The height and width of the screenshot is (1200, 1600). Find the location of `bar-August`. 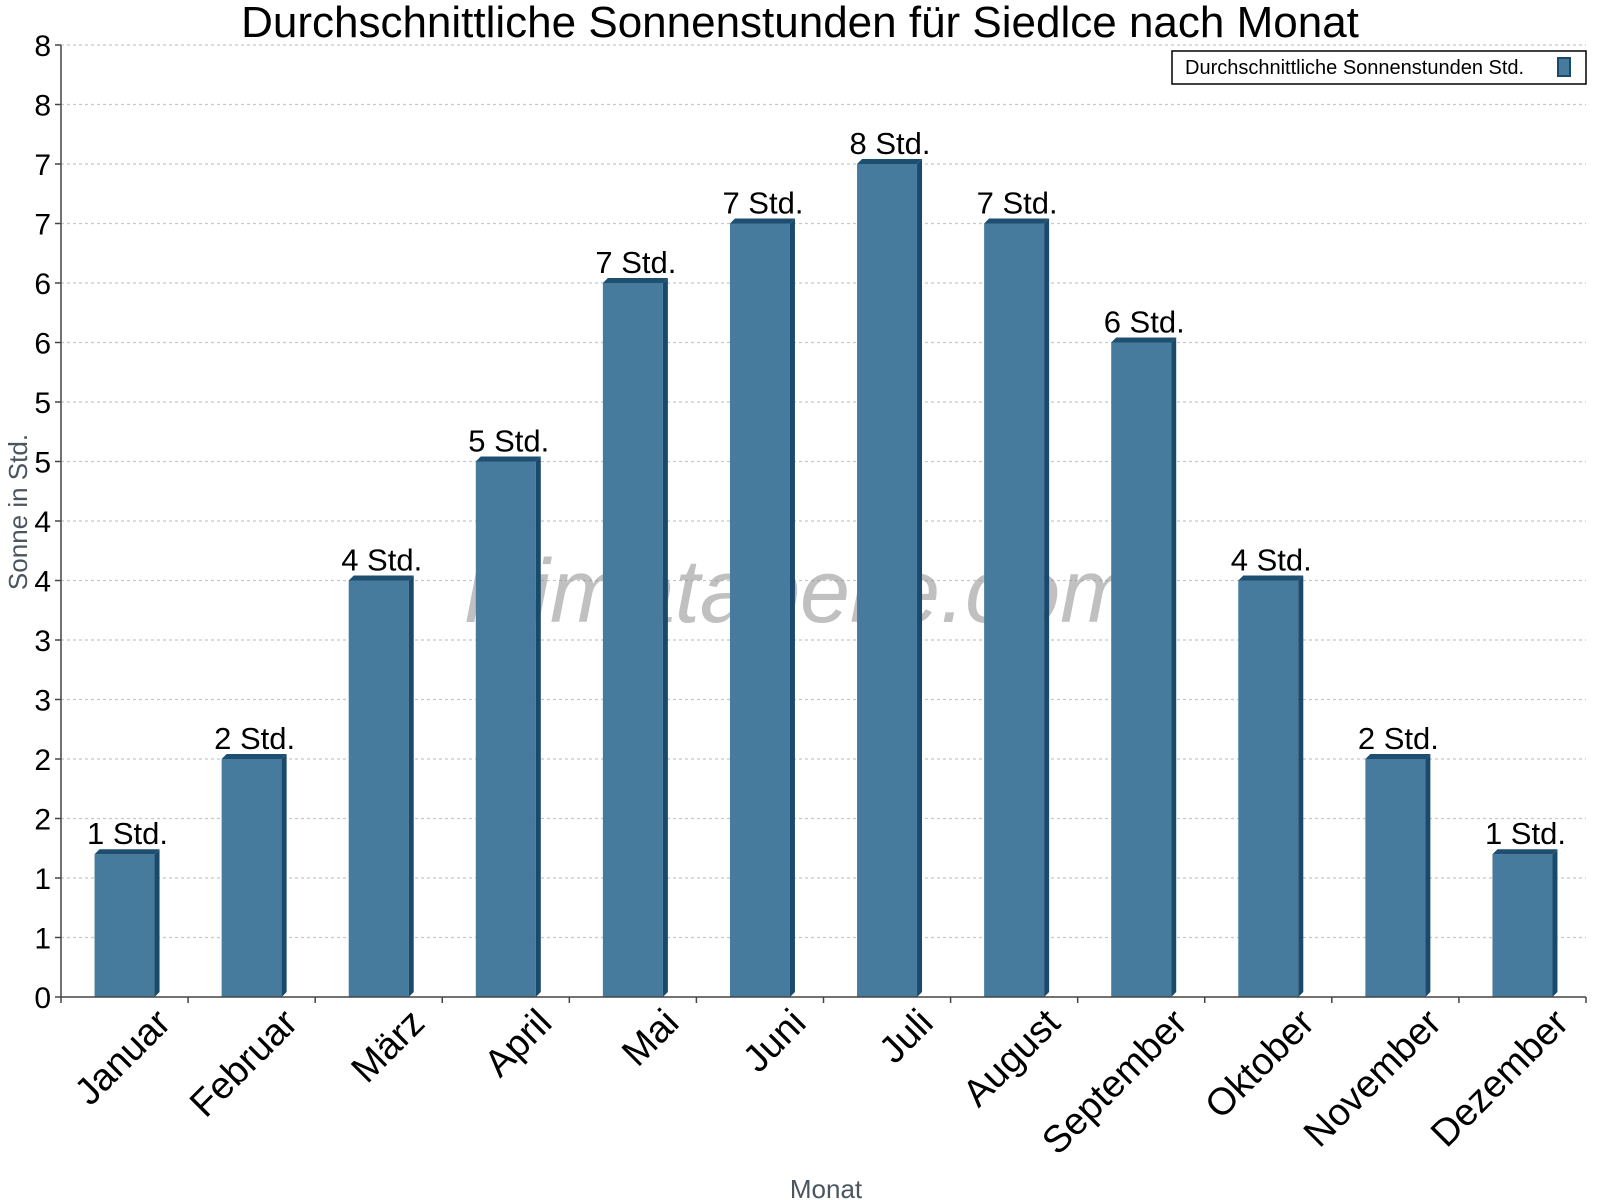

bar-August is located at coordinates (1017, 607).